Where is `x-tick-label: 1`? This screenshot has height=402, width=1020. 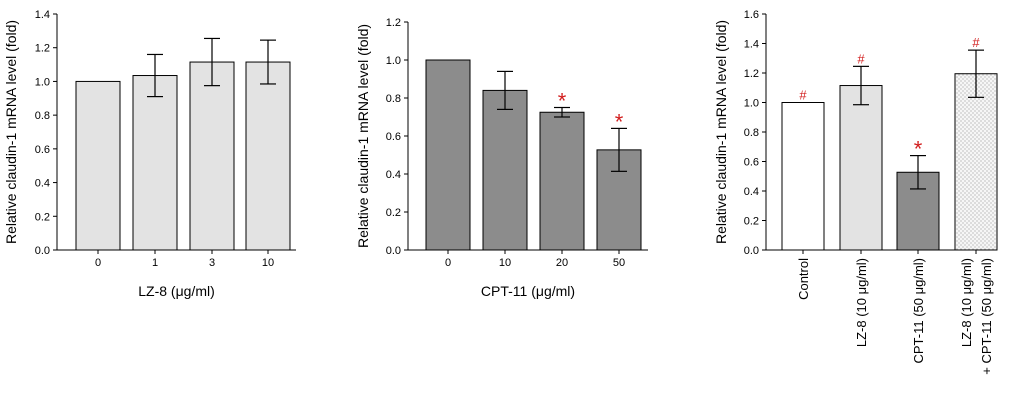
x-tick-label: 1 is located at coordinates (155, 263).